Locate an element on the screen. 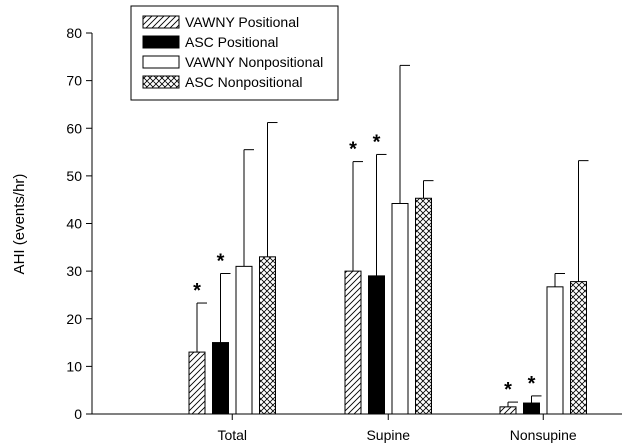  legend-label: VAWNY Nonpositional is located at coordinates (254, 62).